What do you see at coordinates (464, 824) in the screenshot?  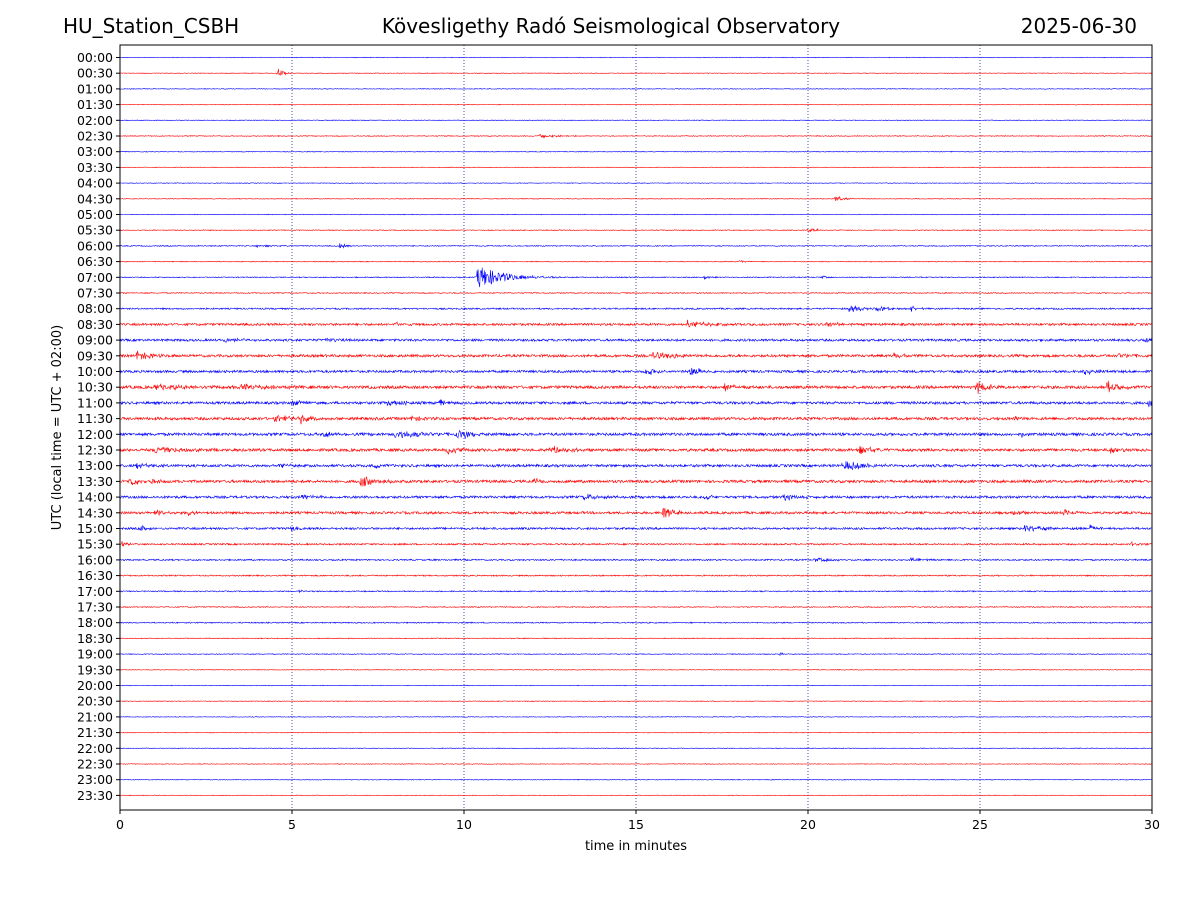 I see `x-tick-label: 10` at bounding box center [464, 824].